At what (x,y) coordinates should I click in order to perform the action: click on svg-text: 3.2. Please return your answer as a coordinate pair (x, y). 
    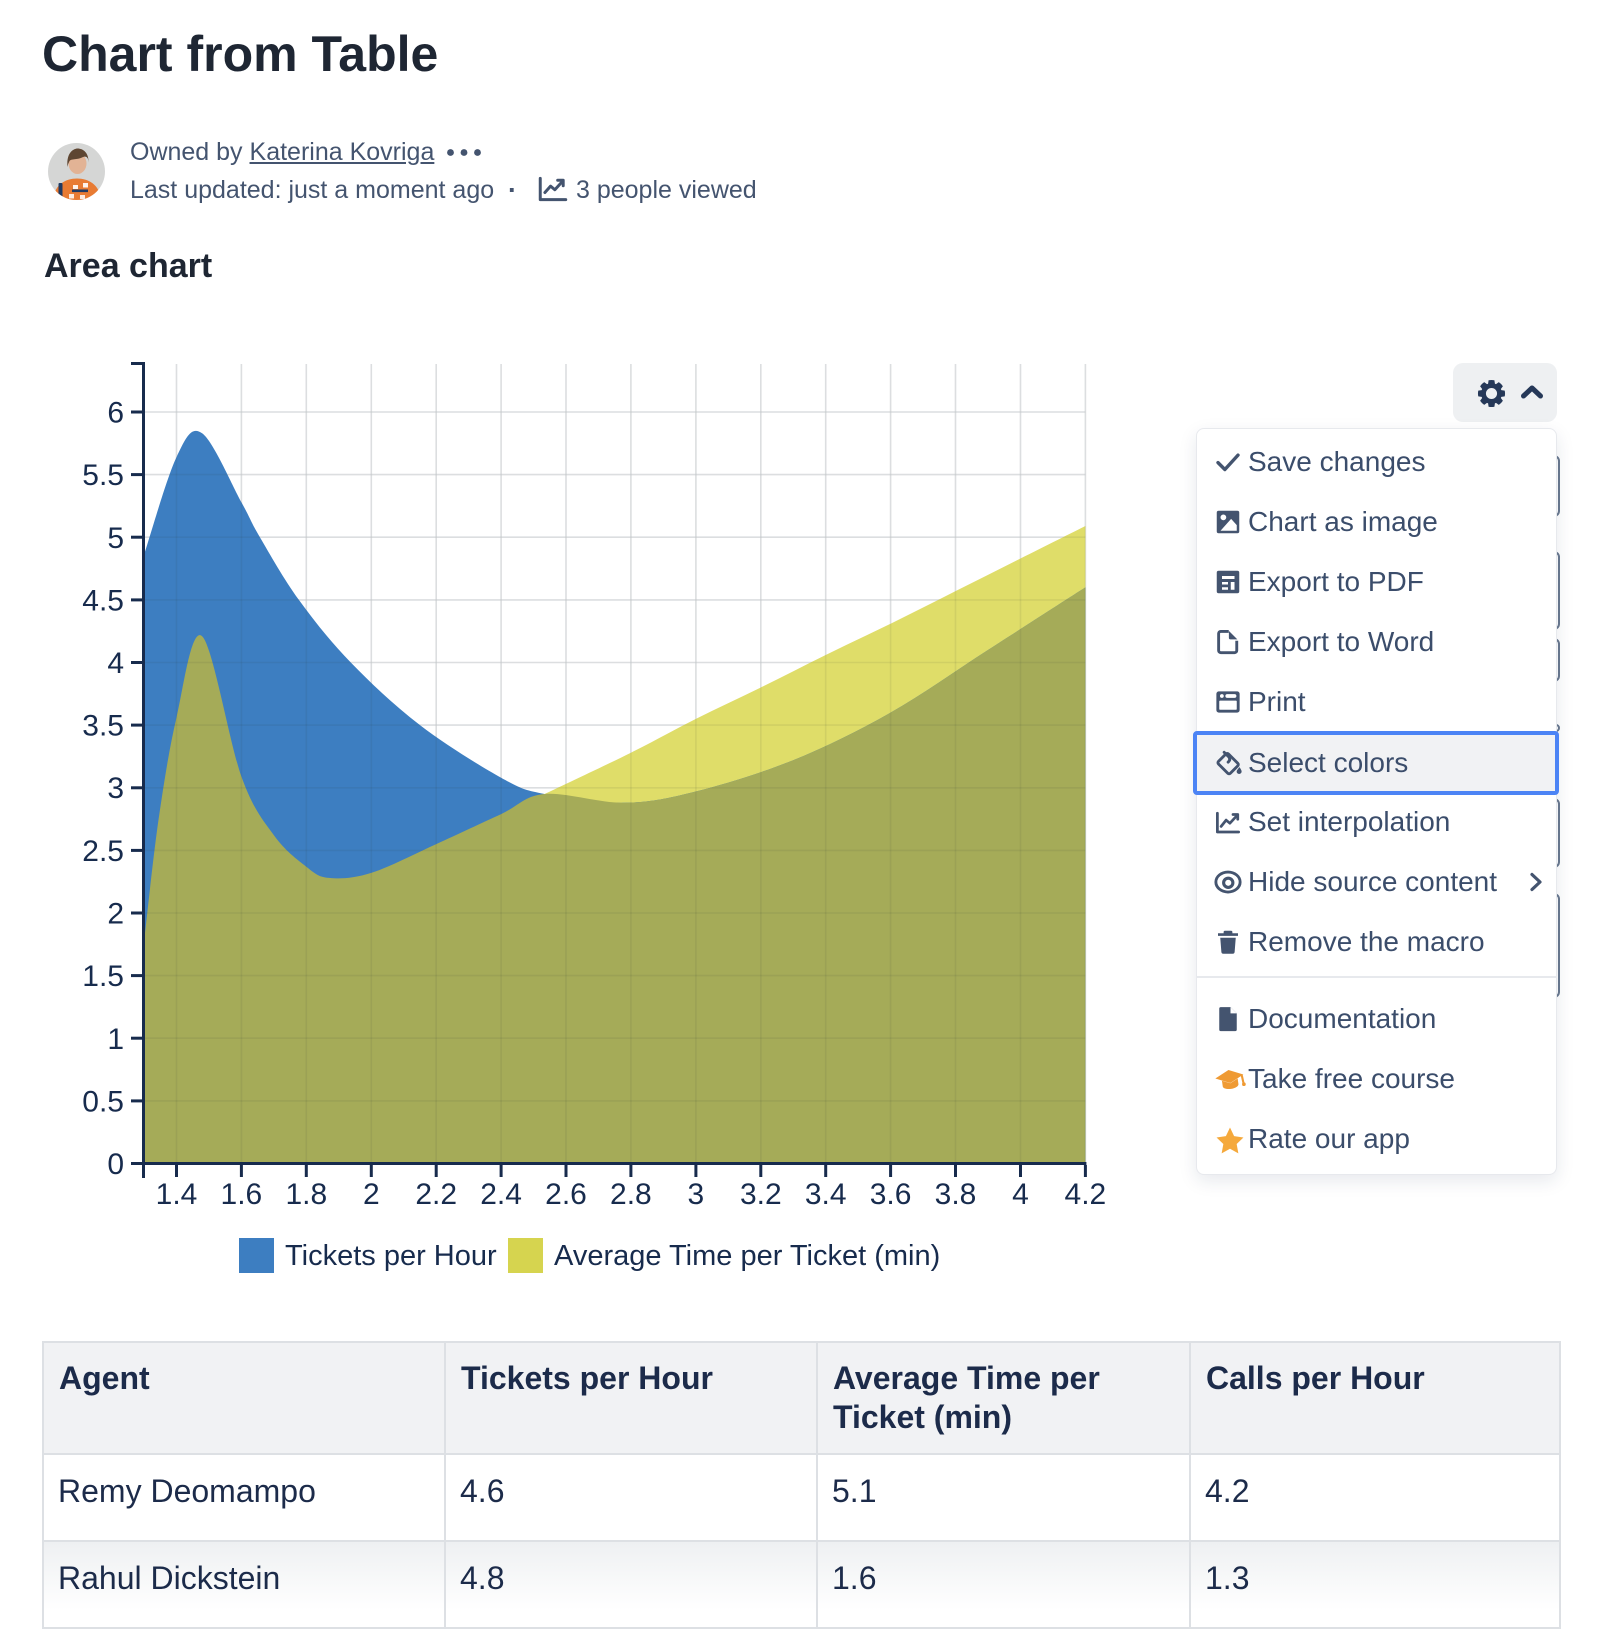
    Looking at the image, I should click on (761, 1194).